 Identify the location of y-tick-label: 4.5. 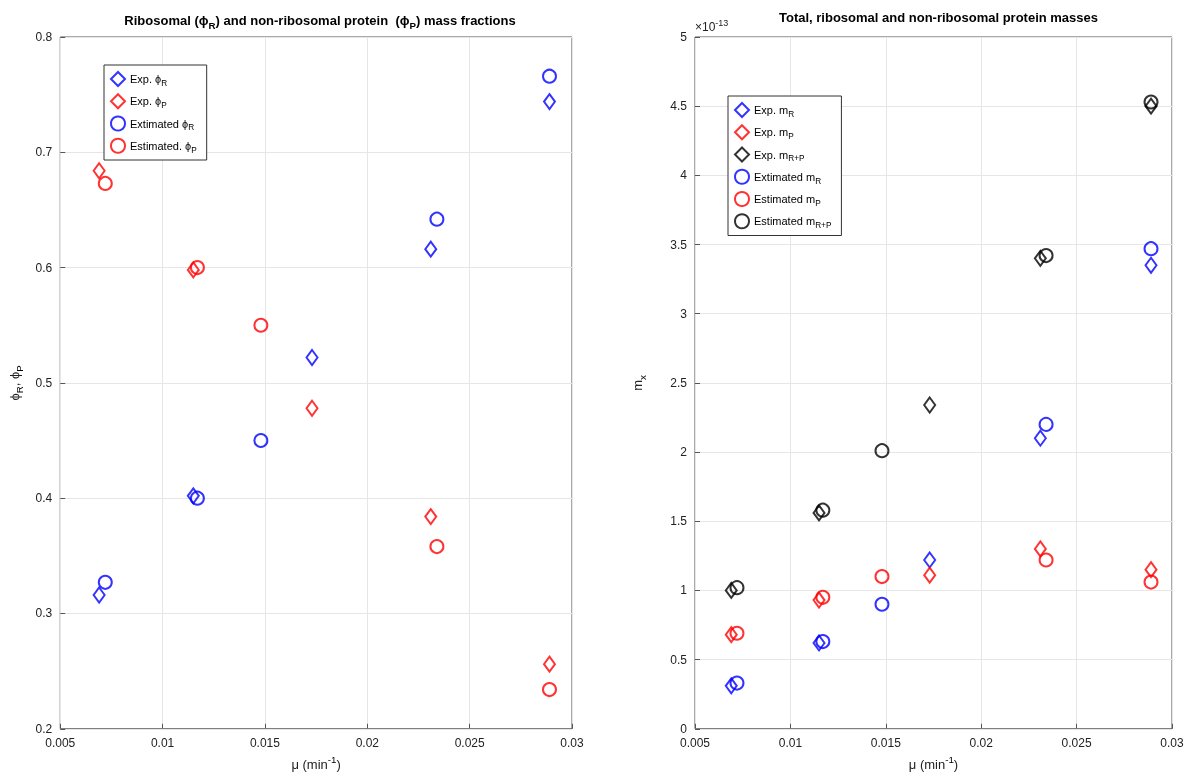
(679, 106).